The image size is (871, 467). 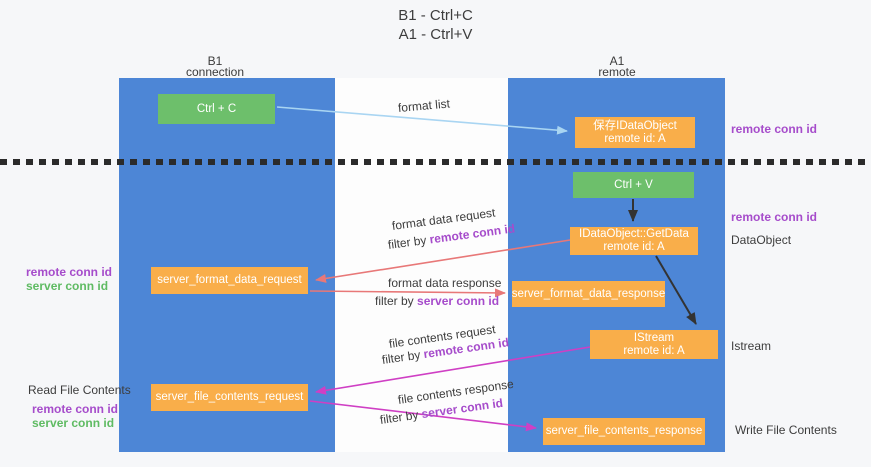 What do you see at coordinates (75, 409) in the screenshot?
I see `label-remote-conn-id-left-bottom: remote conn id` at bounding box center [75, 409].